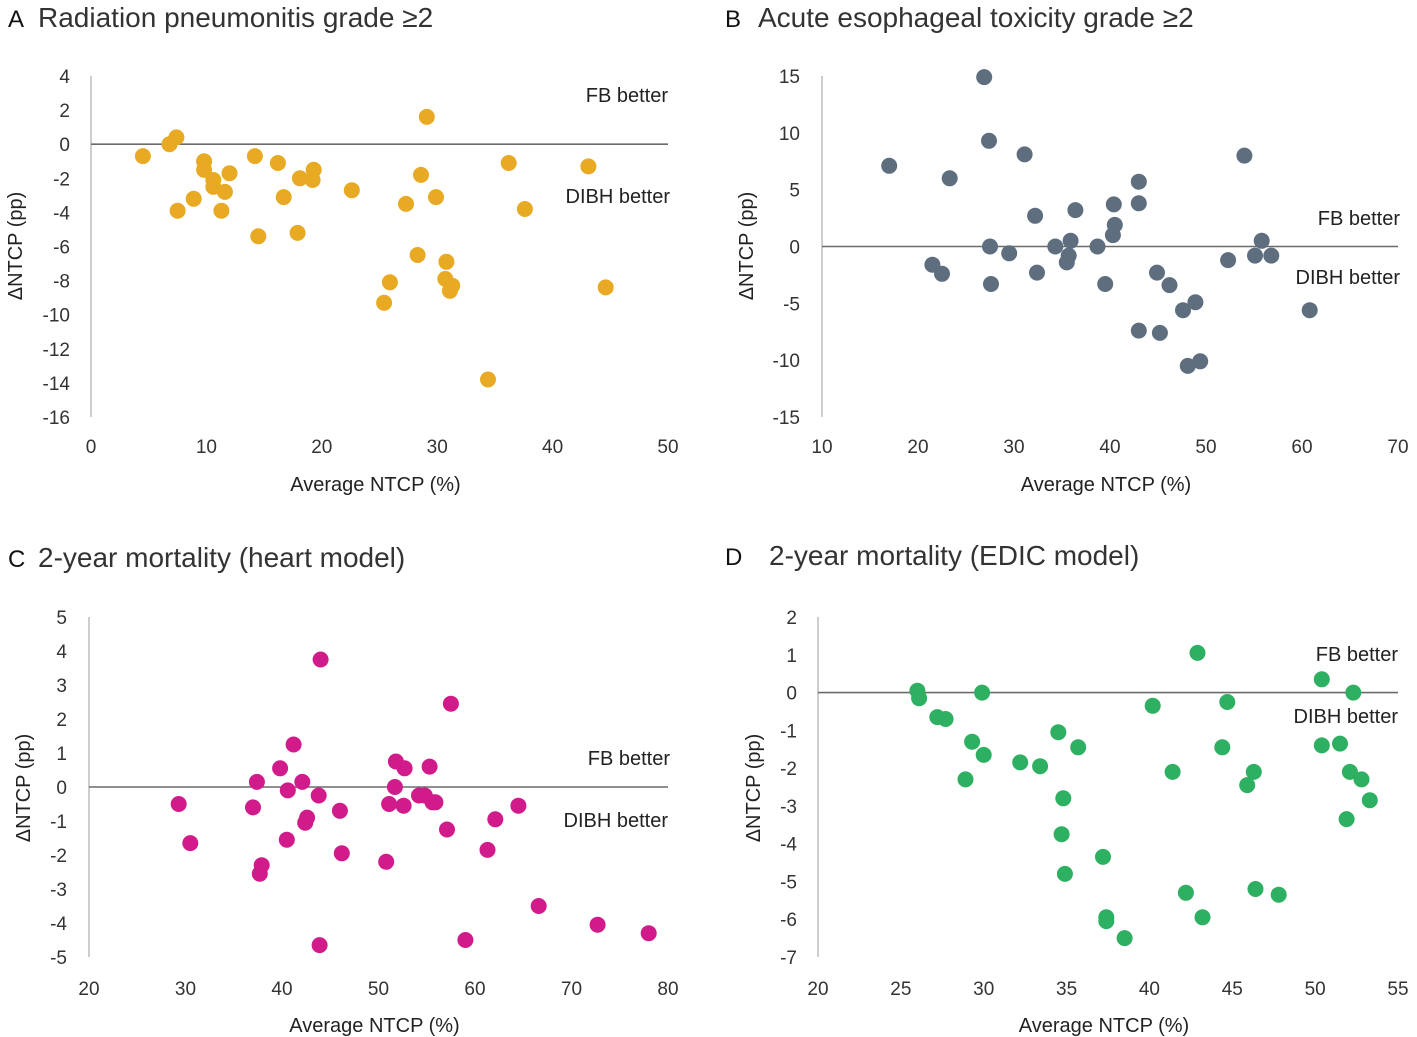  Describe the element at coordinates (788, 845) in the screenshot. I see `y-tick-label: -4` at that location.